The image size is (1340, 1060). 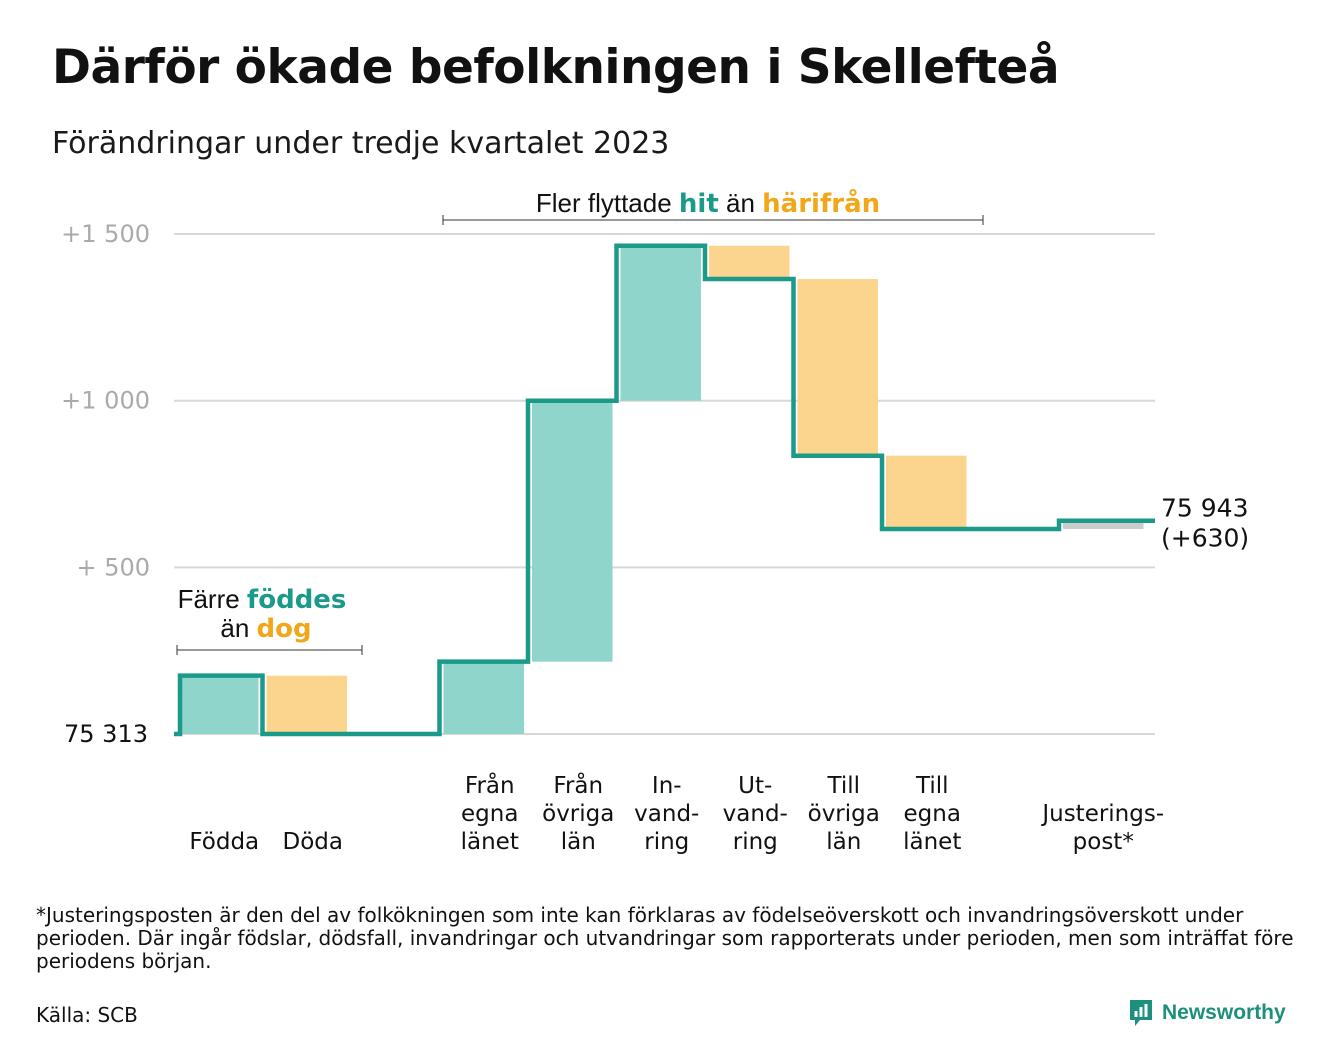 I want to click on annotation-span: härifrån, so click(x=821, y=203).